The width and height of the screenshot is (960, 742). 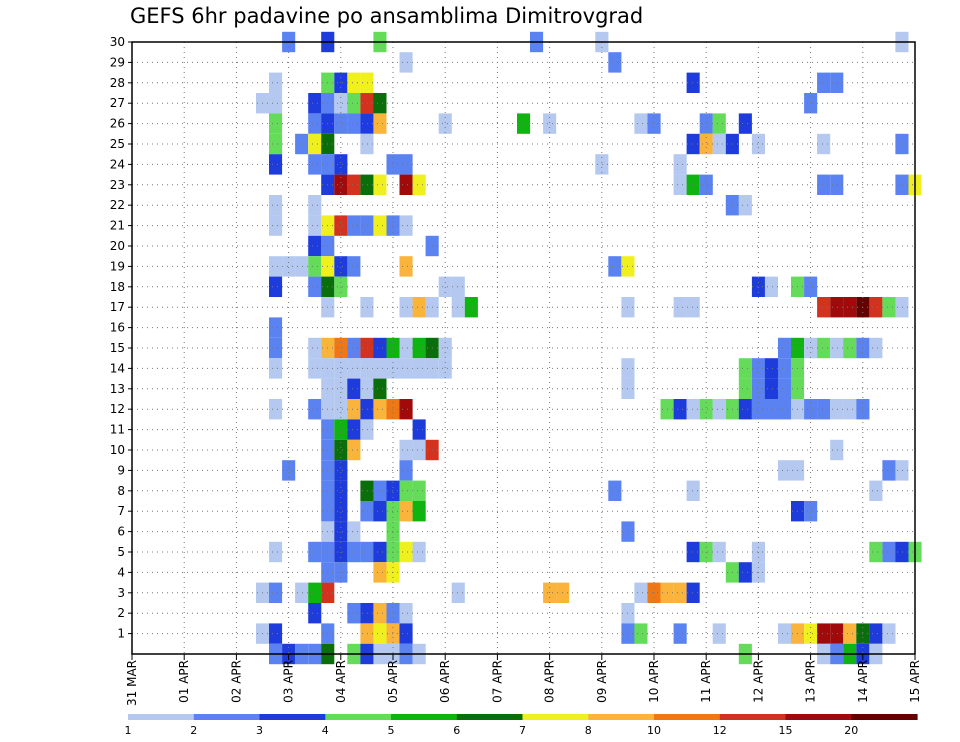 I want to click on y-tick-label: 21, so click(x=117, y=226).